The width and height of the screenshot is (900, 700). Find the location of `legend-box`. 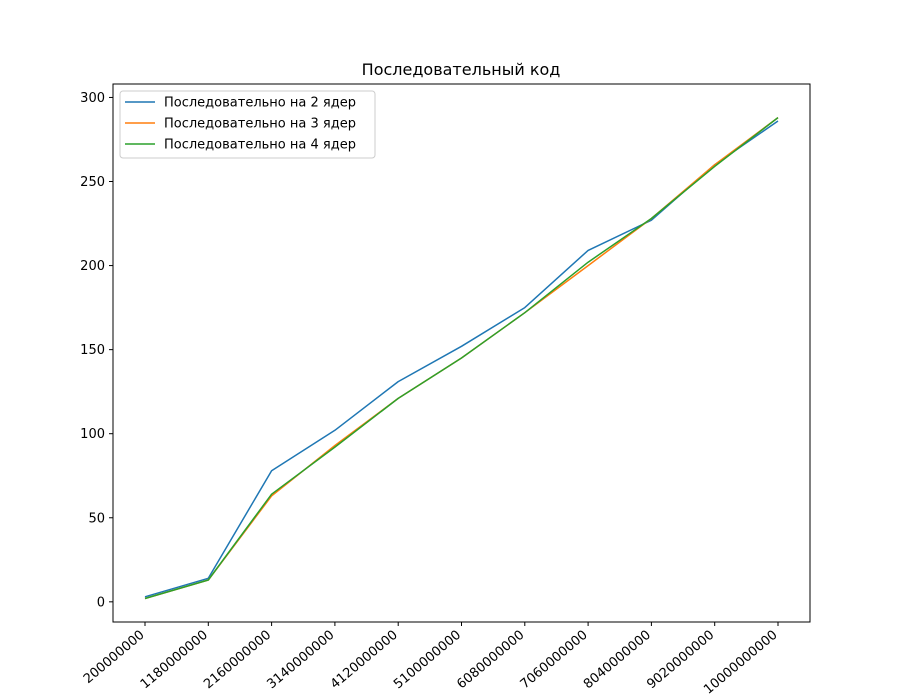

legend-box is located at coordinates (247, 124).